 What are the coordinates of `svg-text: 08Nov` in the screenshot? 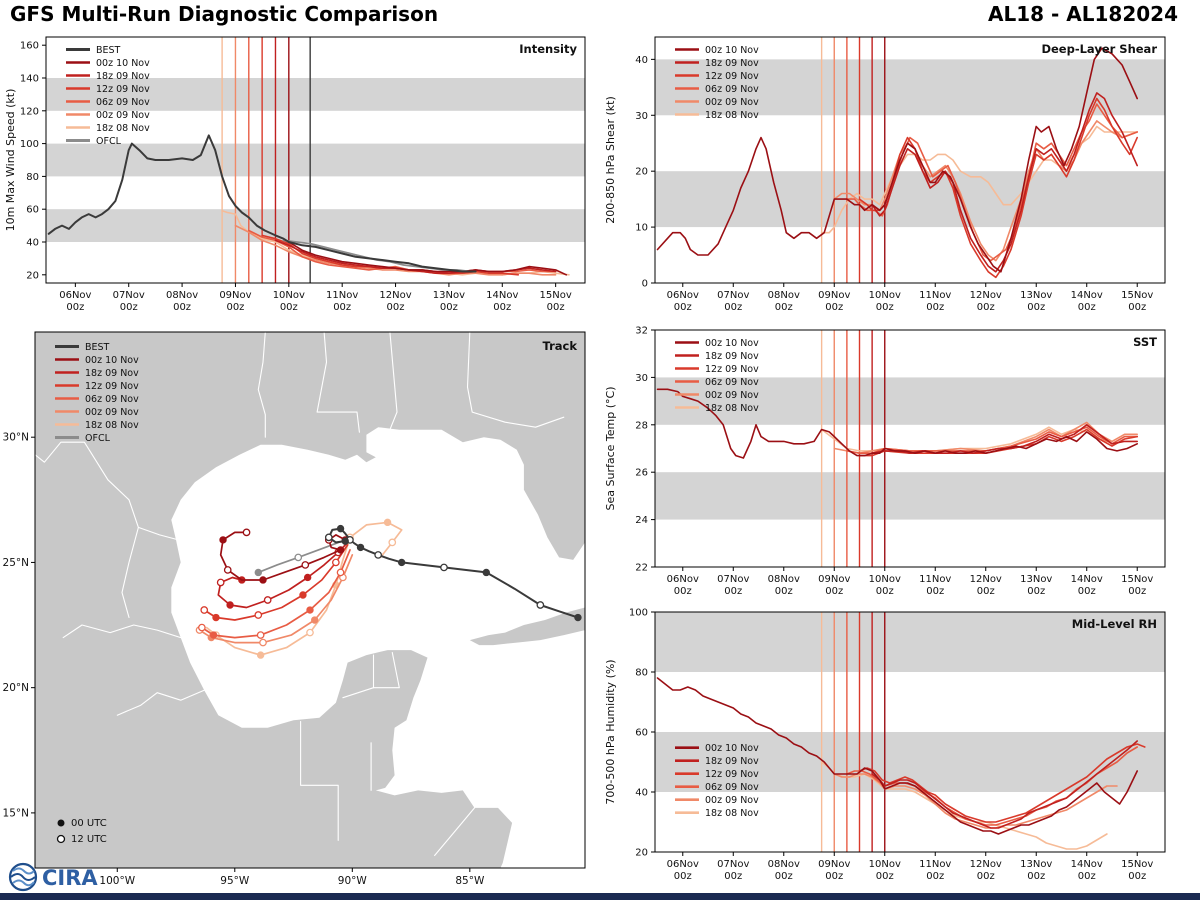 It's located at (784, 295).